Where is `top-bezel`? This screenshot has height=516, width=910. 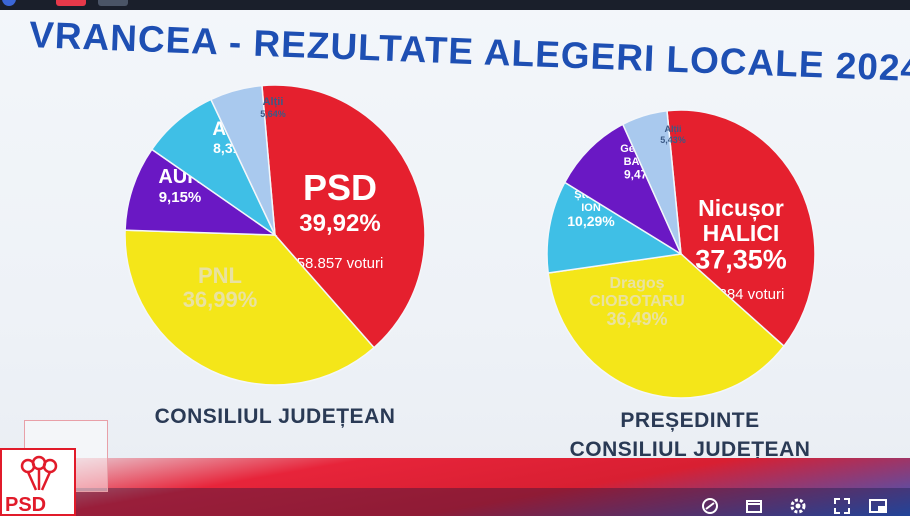
top-bezel is located at coordinates (455, 5).